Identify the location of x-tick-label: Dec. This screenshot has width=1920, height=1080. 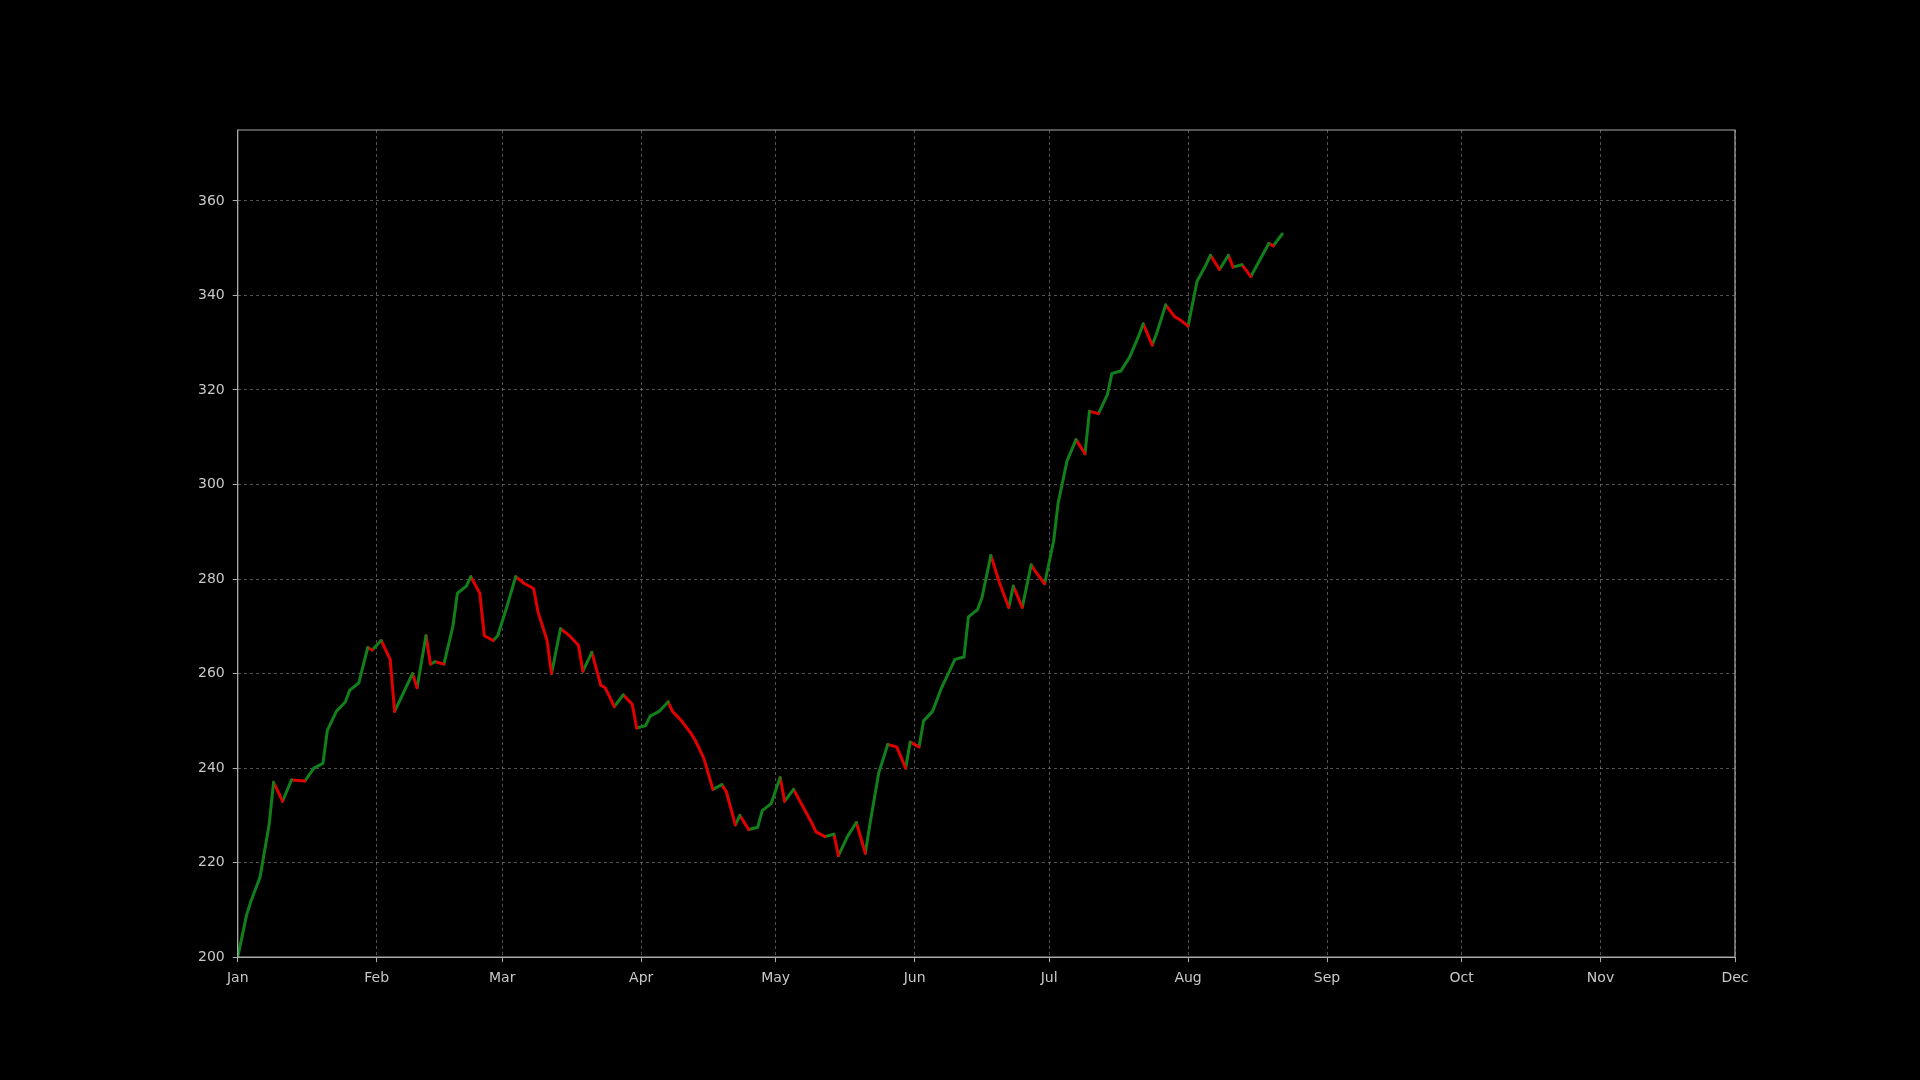
(1735, 977).